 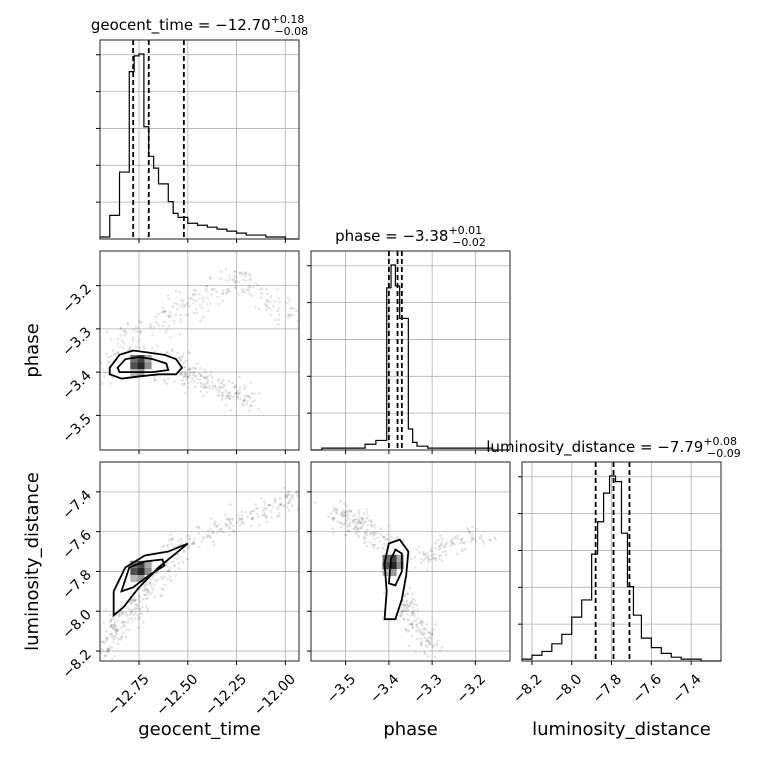 I want to click on x-tick-label: −12.50, so click(x=177, y=695).